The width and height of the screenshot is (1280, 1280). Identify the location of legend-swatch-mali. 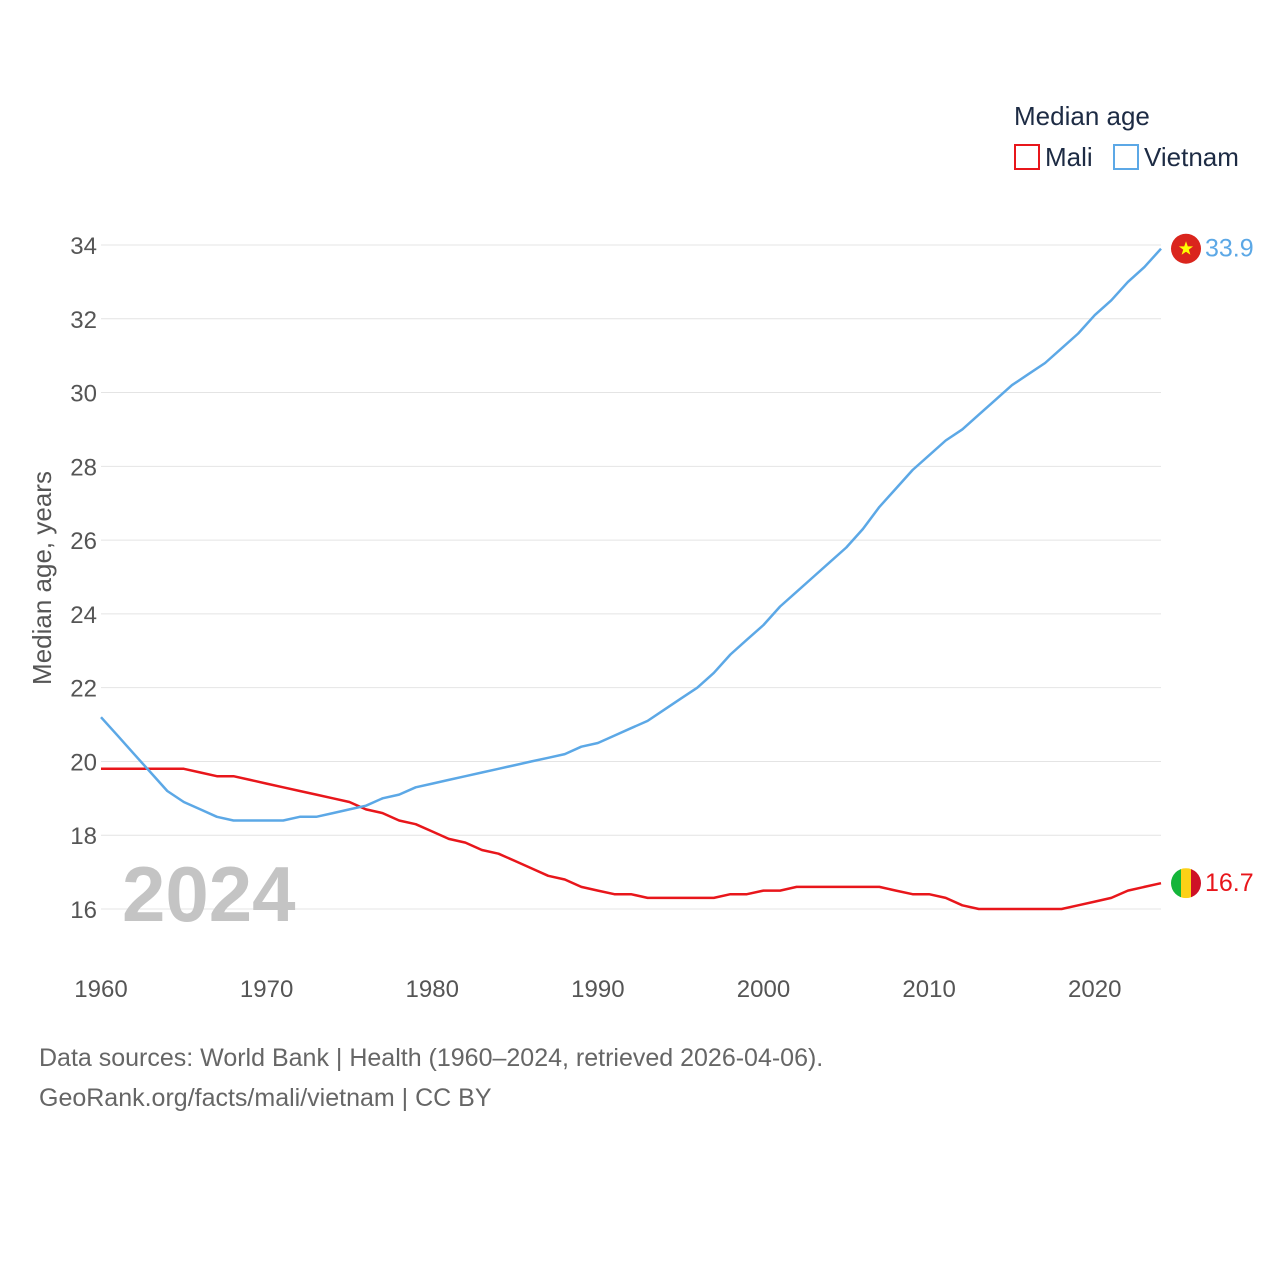
(1027, 157).